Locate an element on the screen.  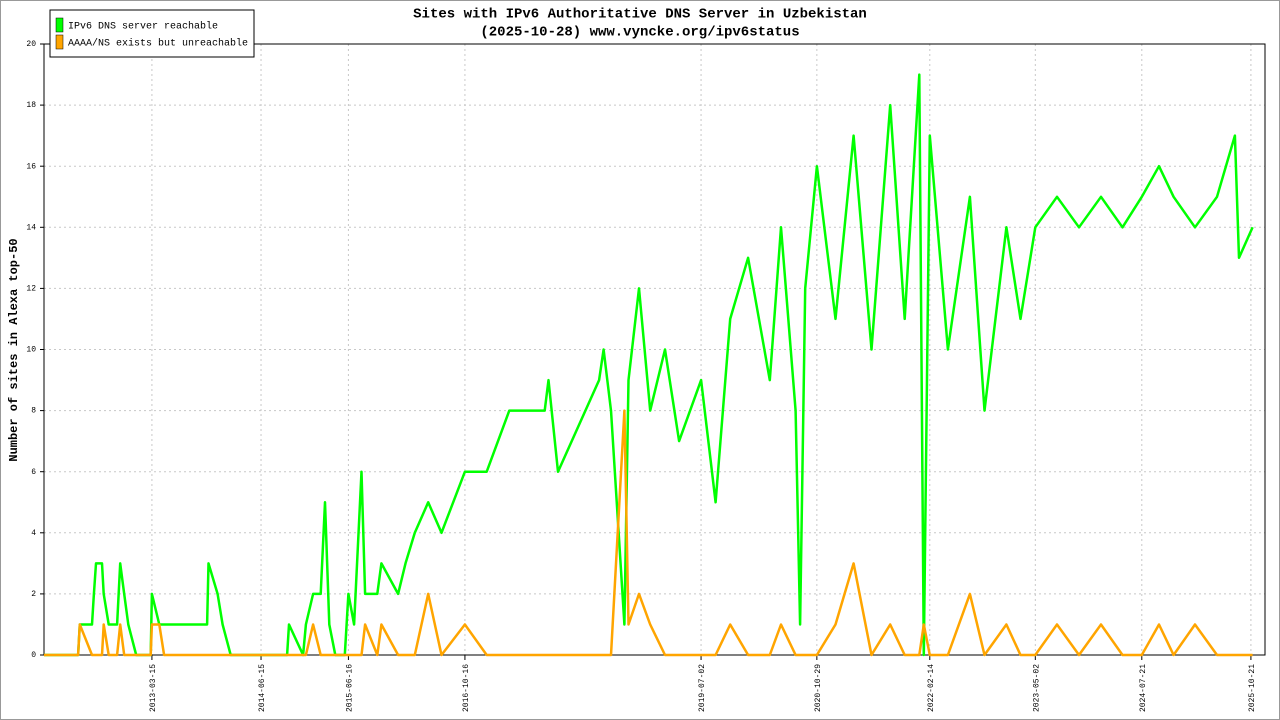
y-axis-label: Number of sites in Alexa top-50 is located at coordinates (14, 349).